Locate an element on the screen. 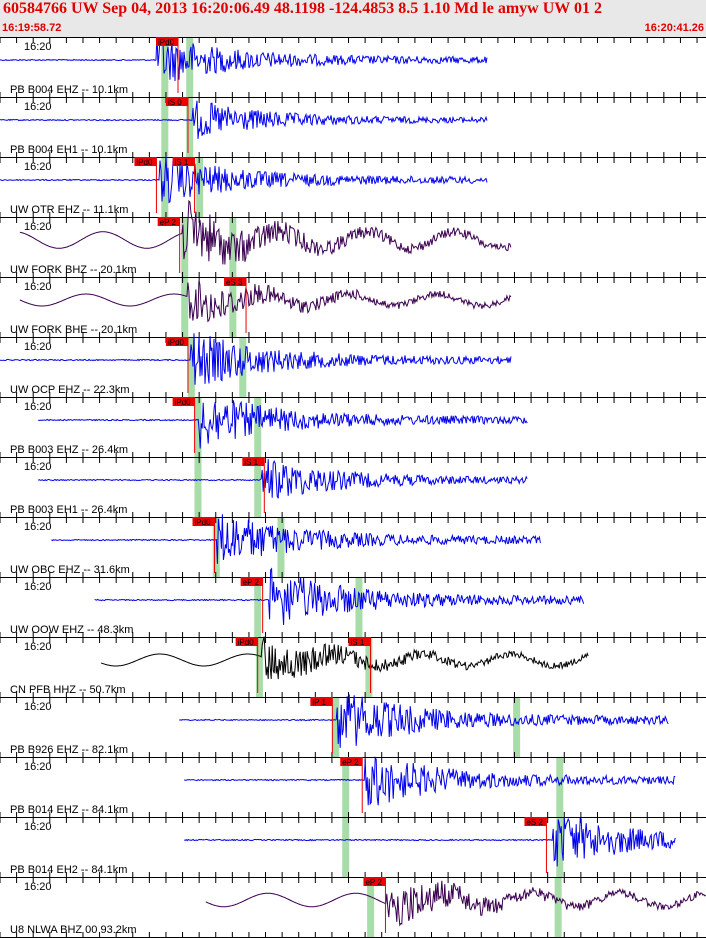  trace-label: PB B926 EHZ -- 82.1km is located at coordinates (69, 750).